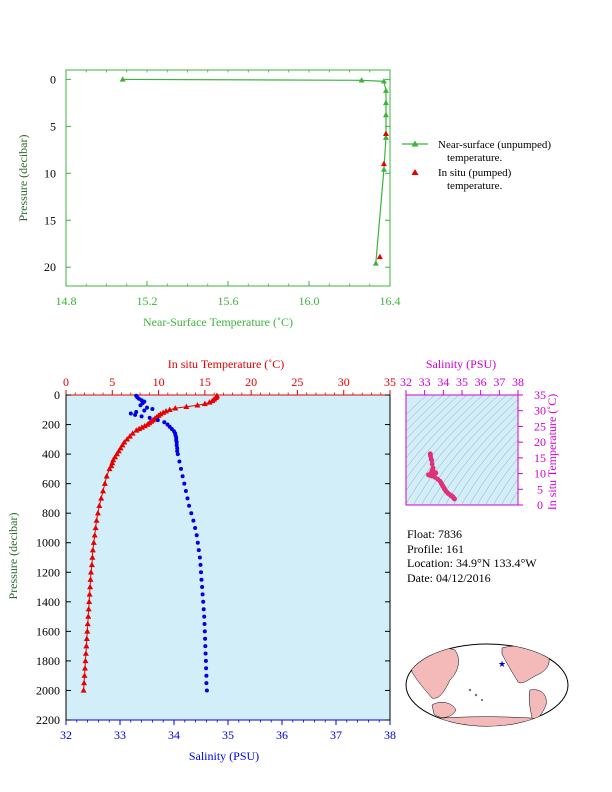  What do you see at coordinates (48, 602) in the screenshot?
I see `profile-pressure-tick-label: 1400` at bounding box center [48, 602].